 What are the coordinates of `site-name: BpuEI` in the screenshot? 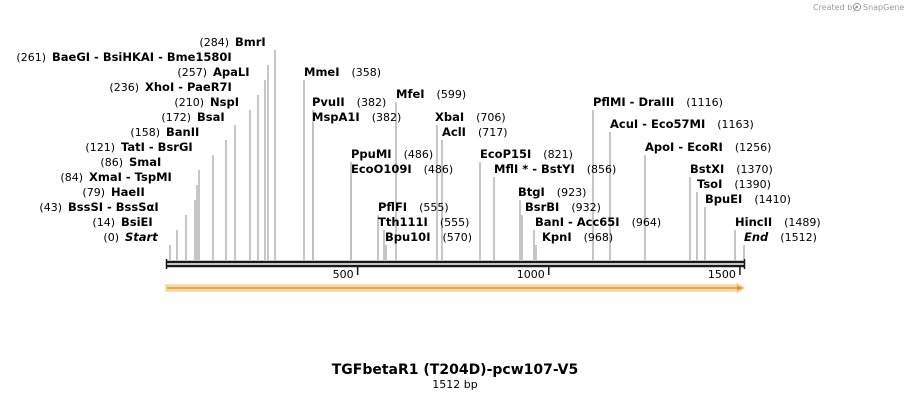 It's located at (723, 199).